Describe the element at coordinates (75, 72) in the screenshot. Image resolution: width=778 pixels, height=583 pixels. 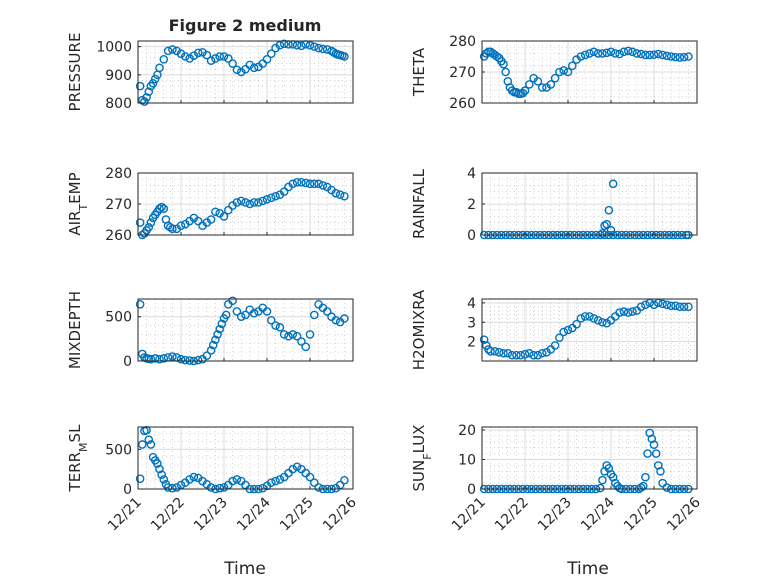
I see `y-axis-label: PRESSURE` at that location.